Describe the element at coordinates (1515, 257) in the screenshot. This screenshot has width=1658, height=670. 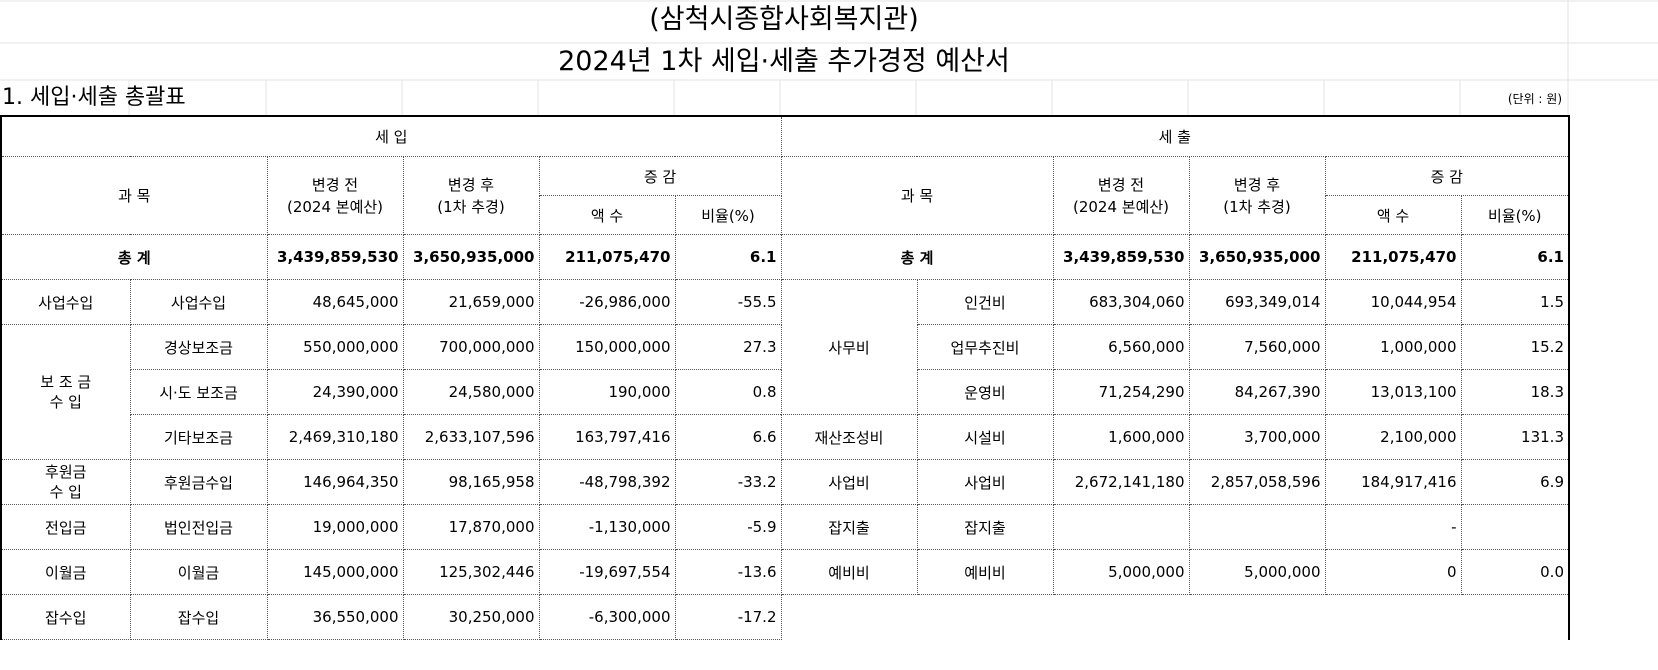
I see `expense-total-ratio: 6.1` at that location.